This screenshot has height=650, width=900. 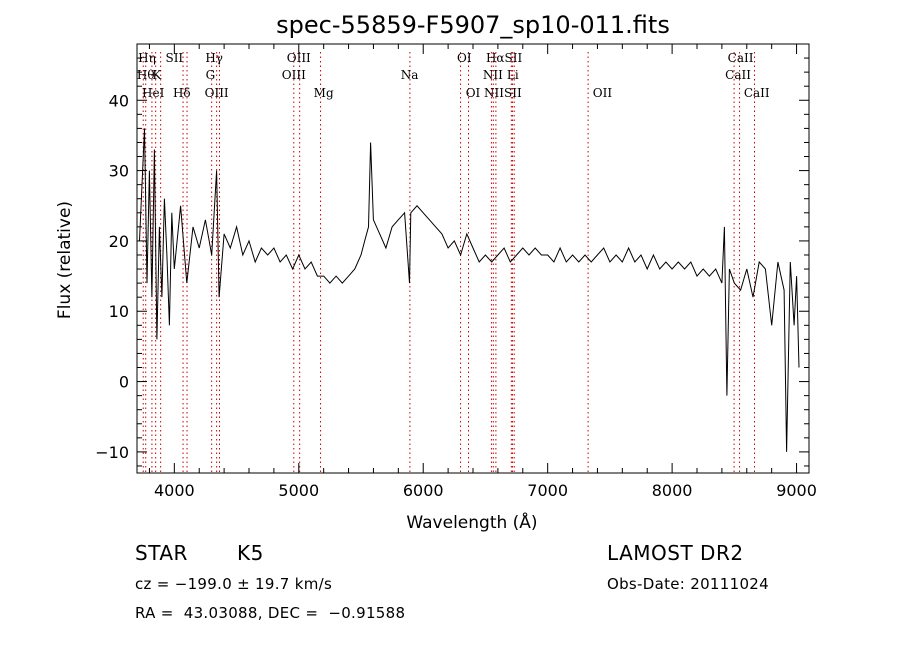 What do you see at coordinates (147, 58) in the screenshot?
I see `line-label: Hη` at bounding box center [147, 58].